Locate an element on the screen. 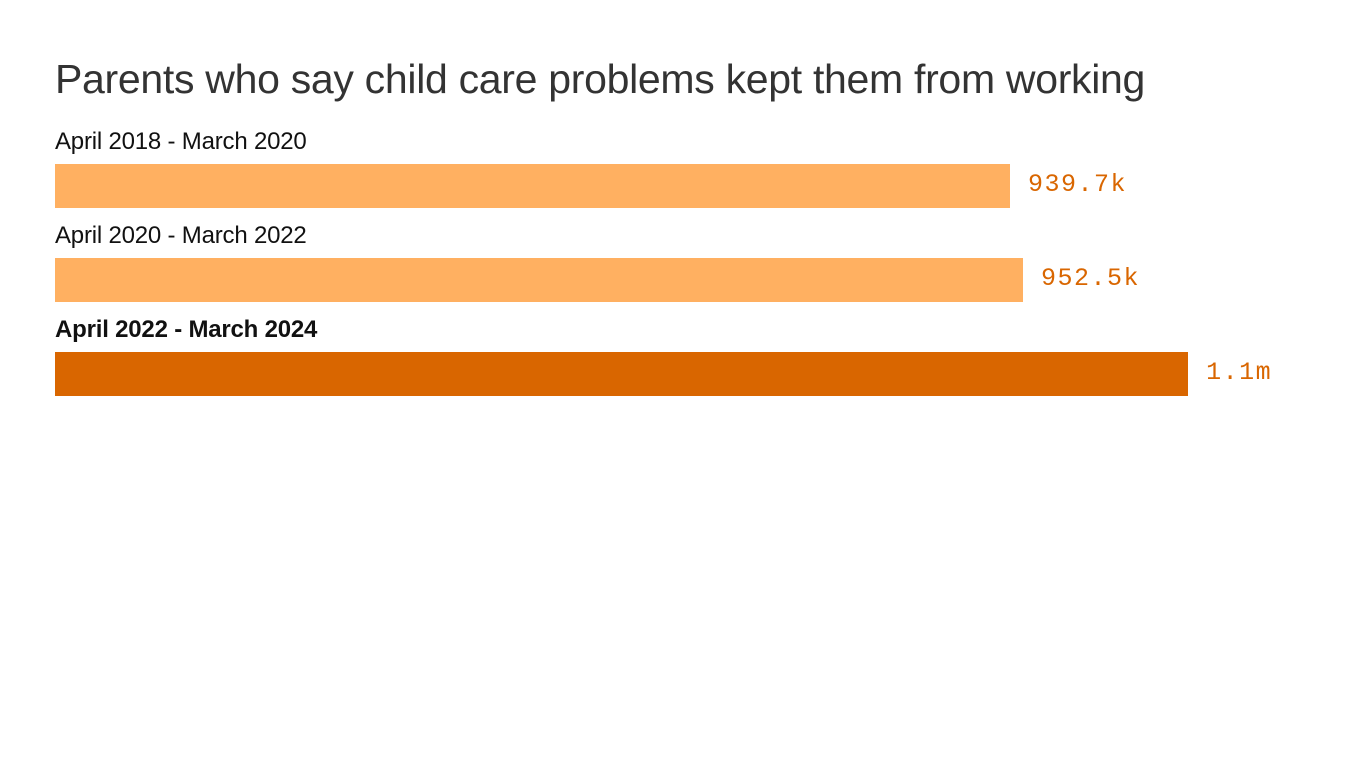  category-label: April 2018 - March 2020 is located at coordinates (181, 141).